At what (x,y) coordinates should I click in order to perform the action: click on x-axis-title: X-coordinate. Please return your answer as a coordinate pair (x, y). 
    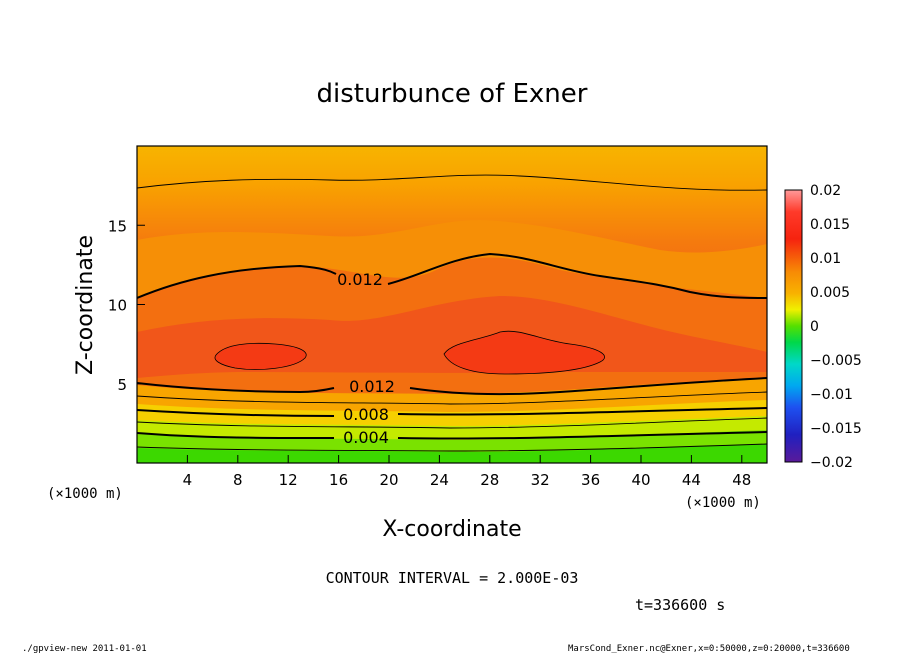
    Looking at the image, I should click on (451, 529).